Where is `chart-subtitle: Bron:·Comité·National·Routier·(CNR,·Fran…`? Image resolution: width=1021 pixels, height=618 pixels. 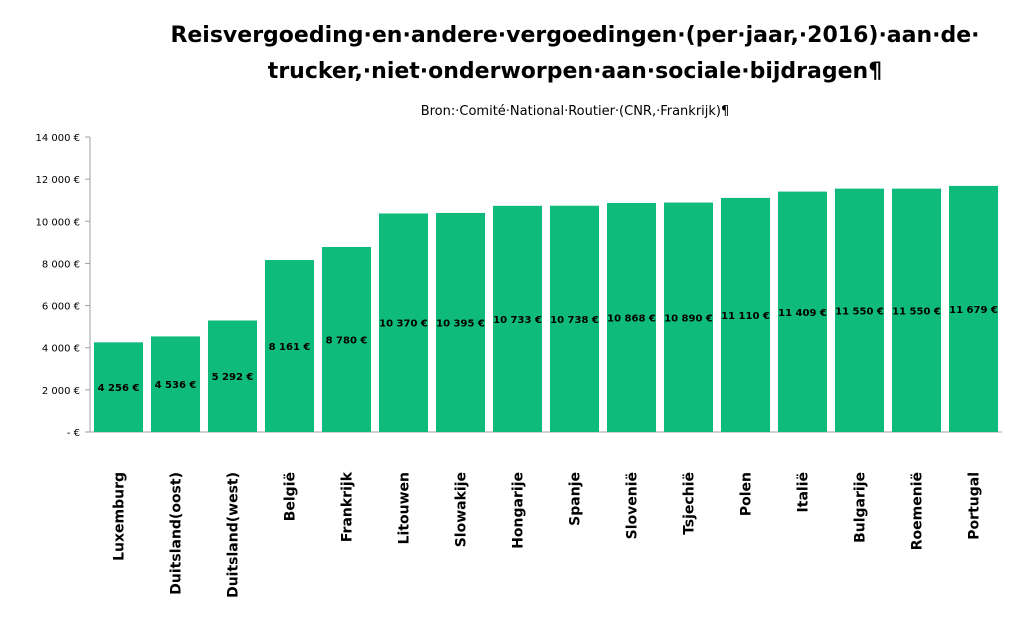 chart-subtitle: Bron:·Comité·National·Routier·(CNR,·Fran… is located at coordinates (575, 111).